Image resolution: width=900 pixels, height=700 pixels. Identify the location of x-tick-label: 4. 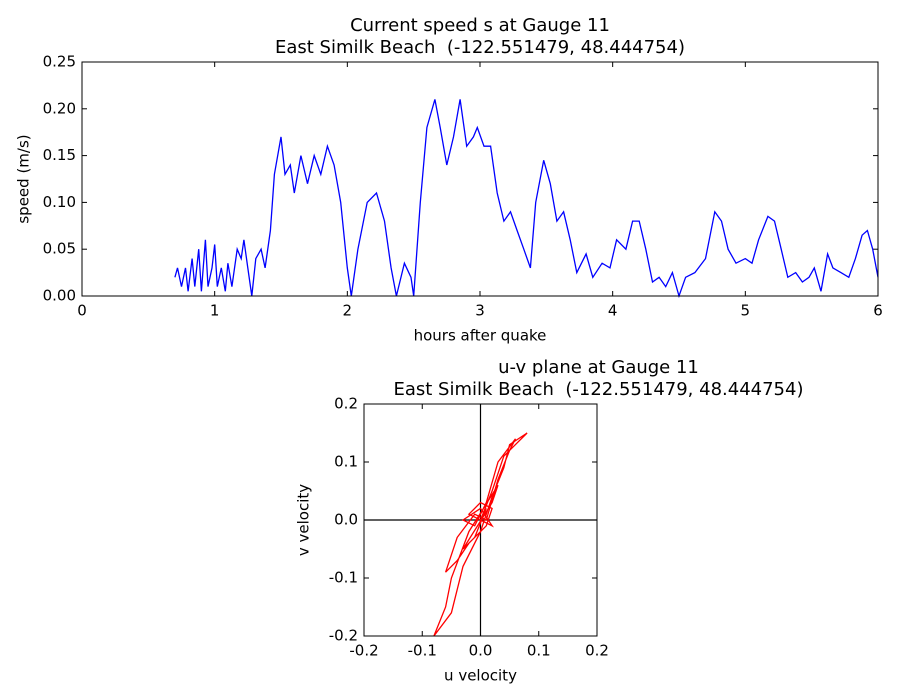
(613, 311).